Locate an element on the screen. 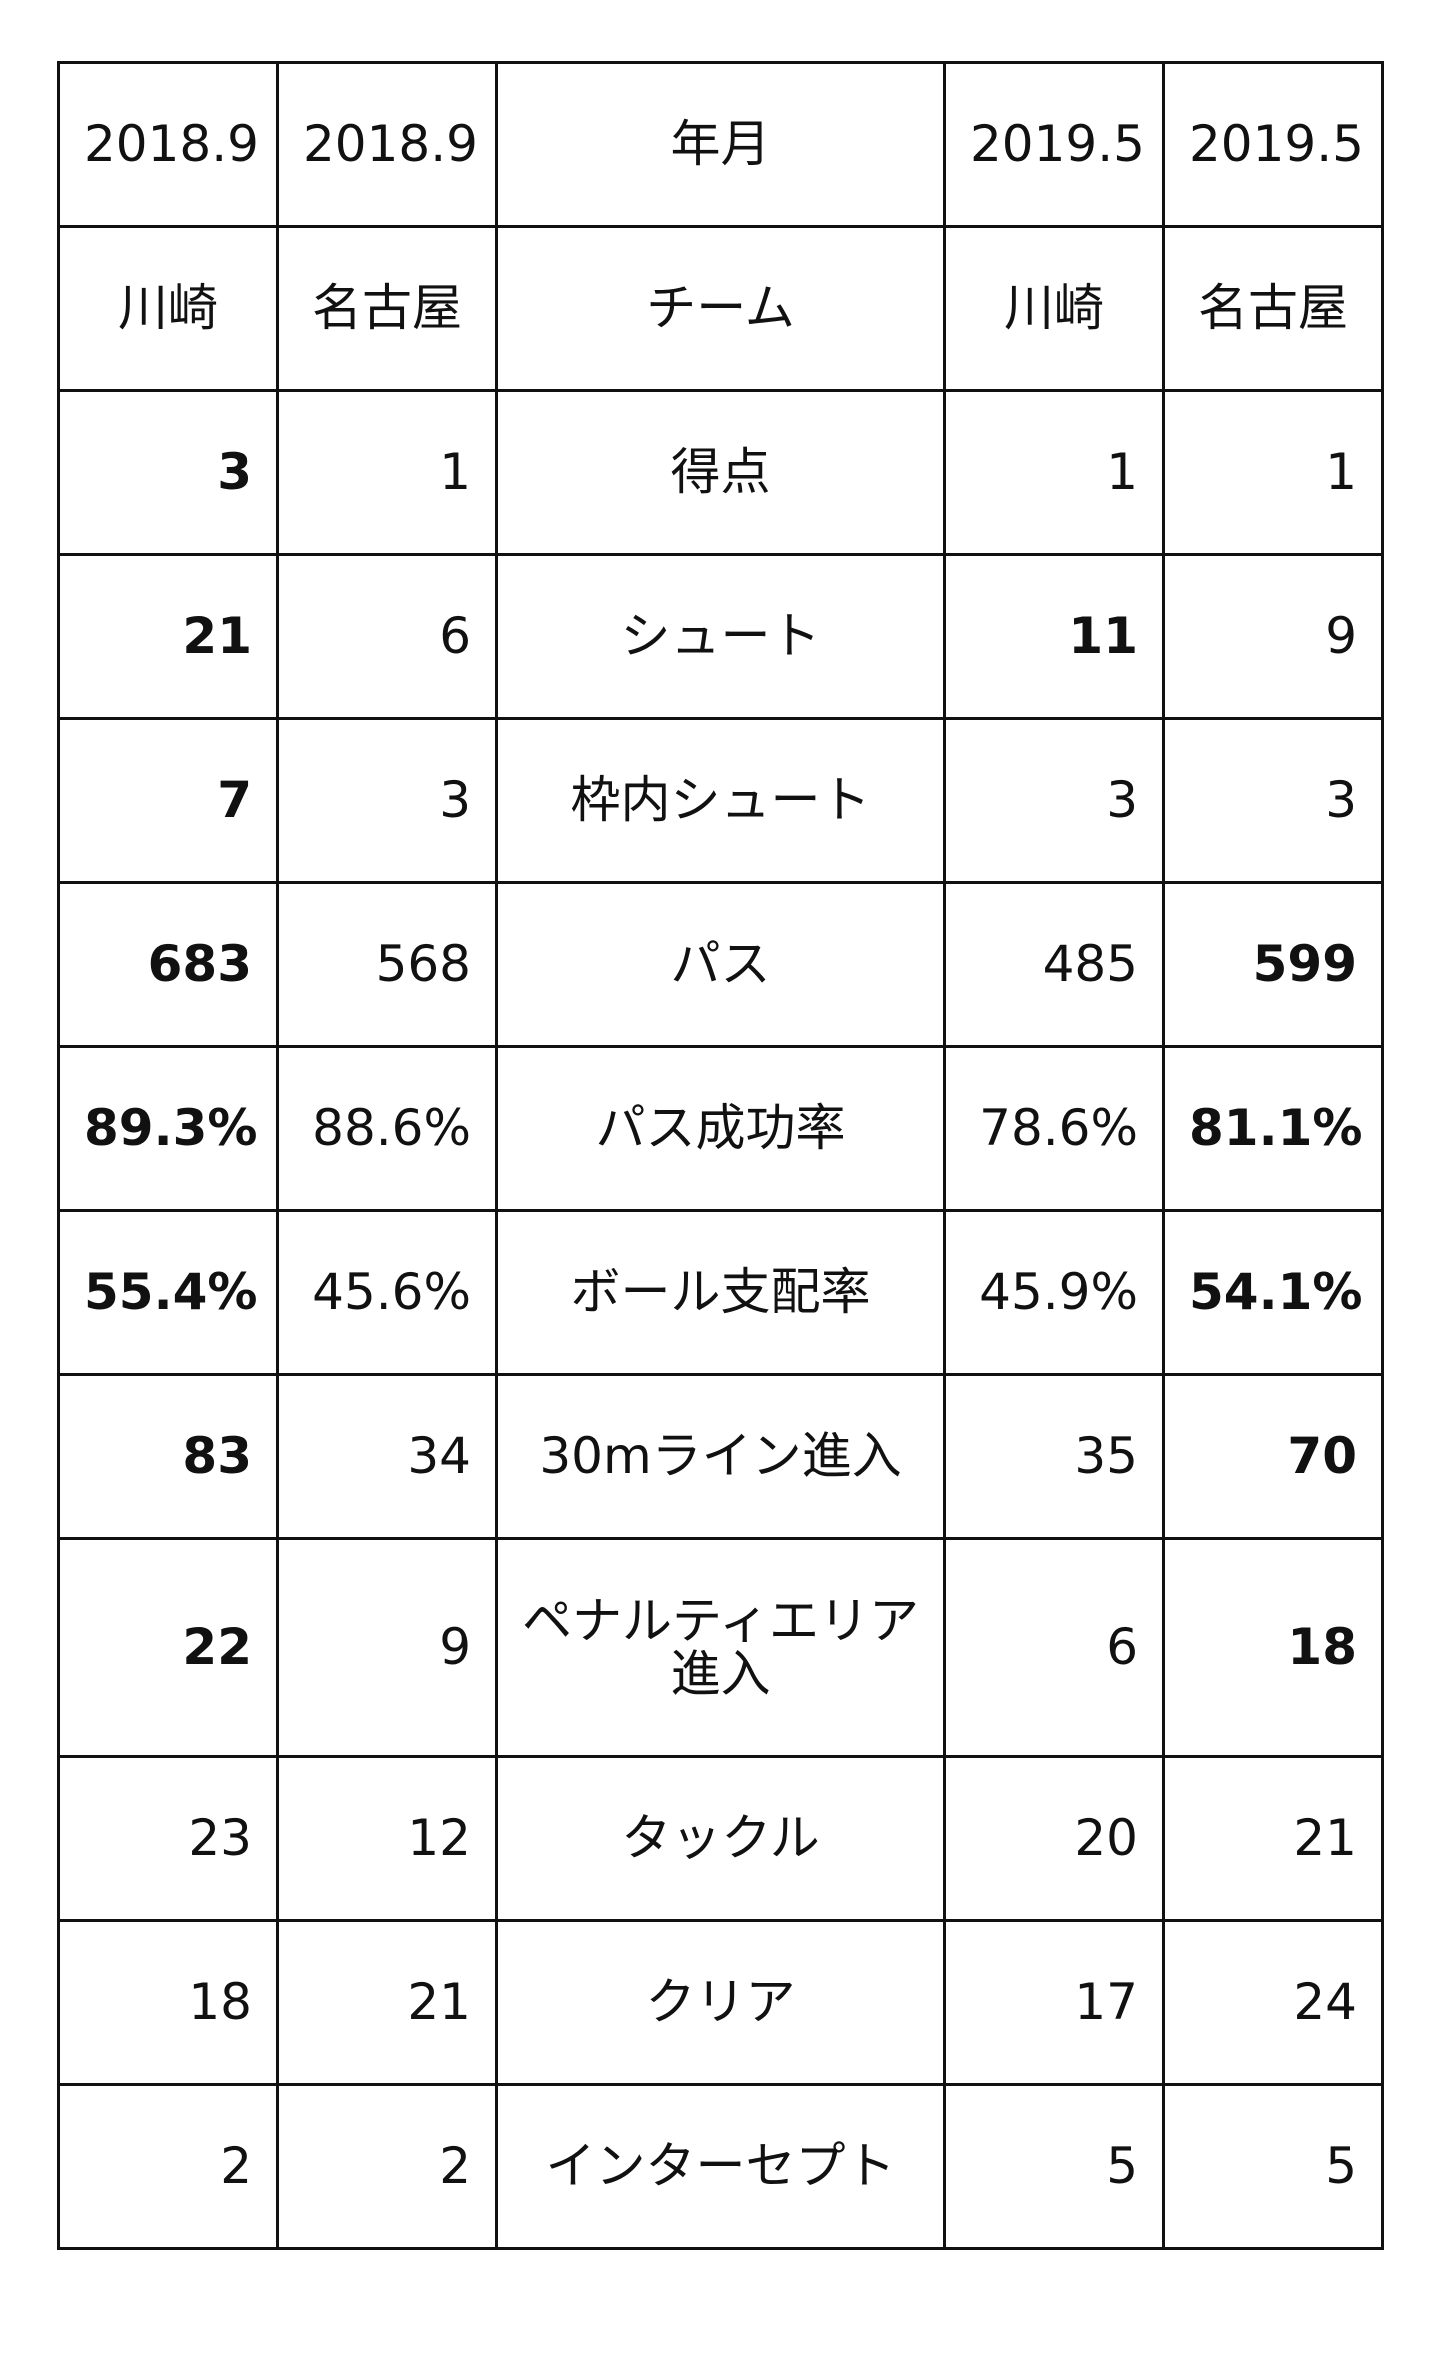 Image resolution: width=1440 pixels, height=2356 pixels. stat-label: 30mライン進入 is located at coordinates (720, 1456).